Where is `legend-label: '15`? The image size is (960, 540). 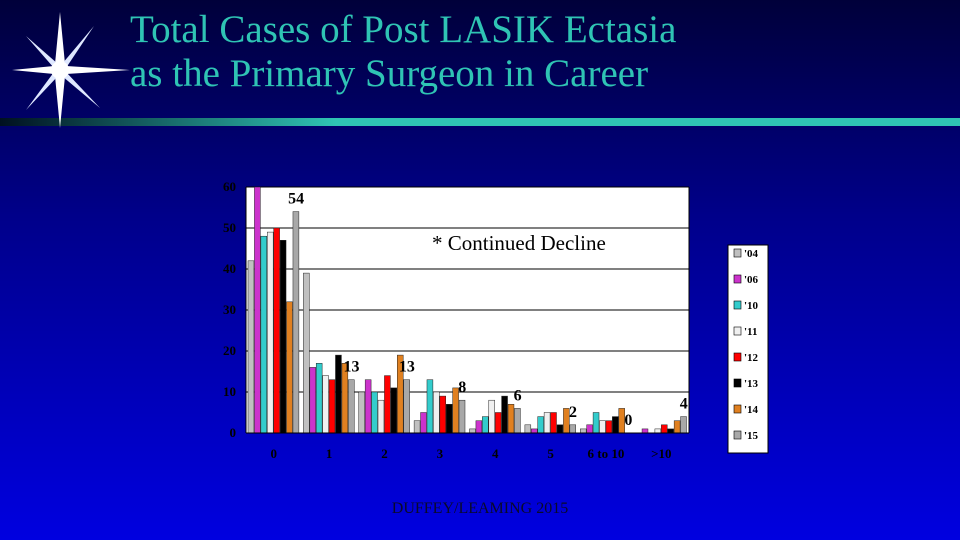 legend-label: '15 is located at coordinates (751, 436).